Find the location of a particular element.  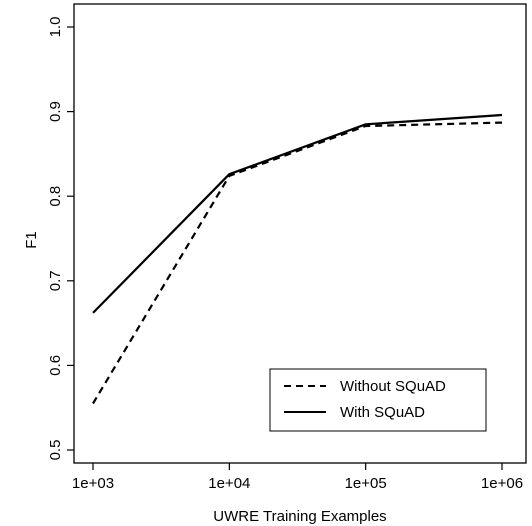

y-axis: 0.5 0.6 0.7 0.8 0.9 1.0 is located at coordinates (60, 239).